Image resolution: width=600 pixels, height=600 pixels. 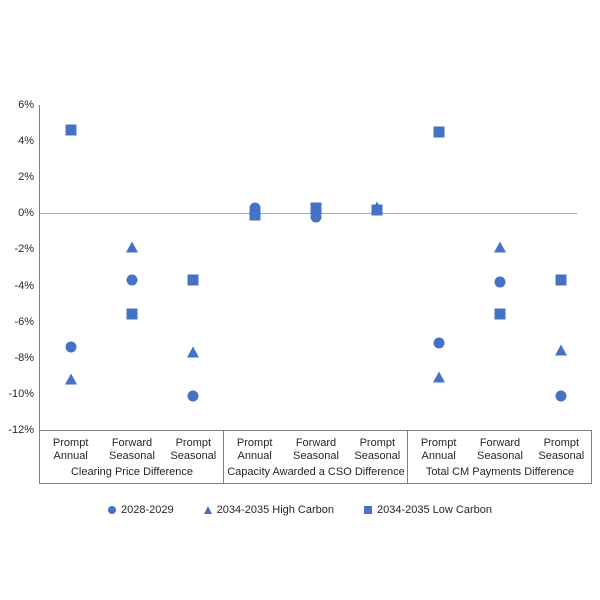 I want to click on y-tick-label: -10%, so click(x=21, y=393).